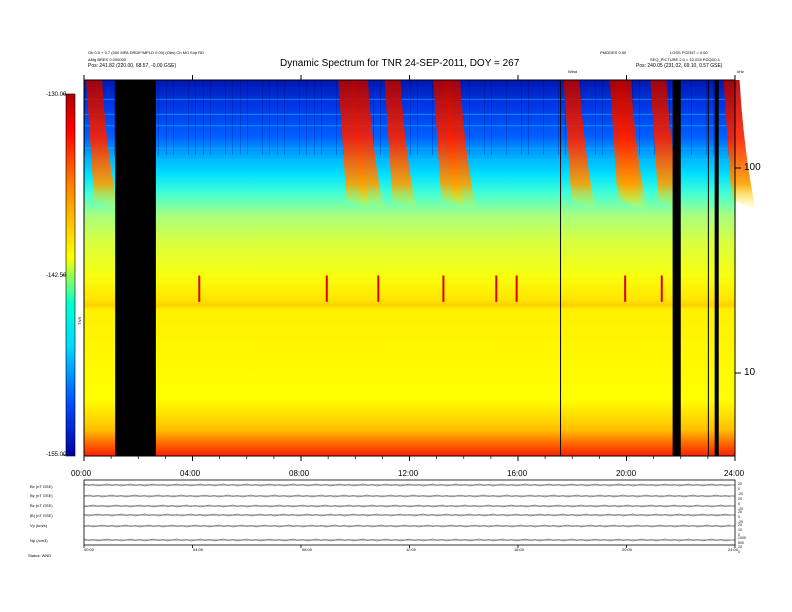 This screenshot has height=612, width=792. Describe the element at coordinates (517, 473) in the screenshot. I see `x-tick-4: 16:00` at that location.